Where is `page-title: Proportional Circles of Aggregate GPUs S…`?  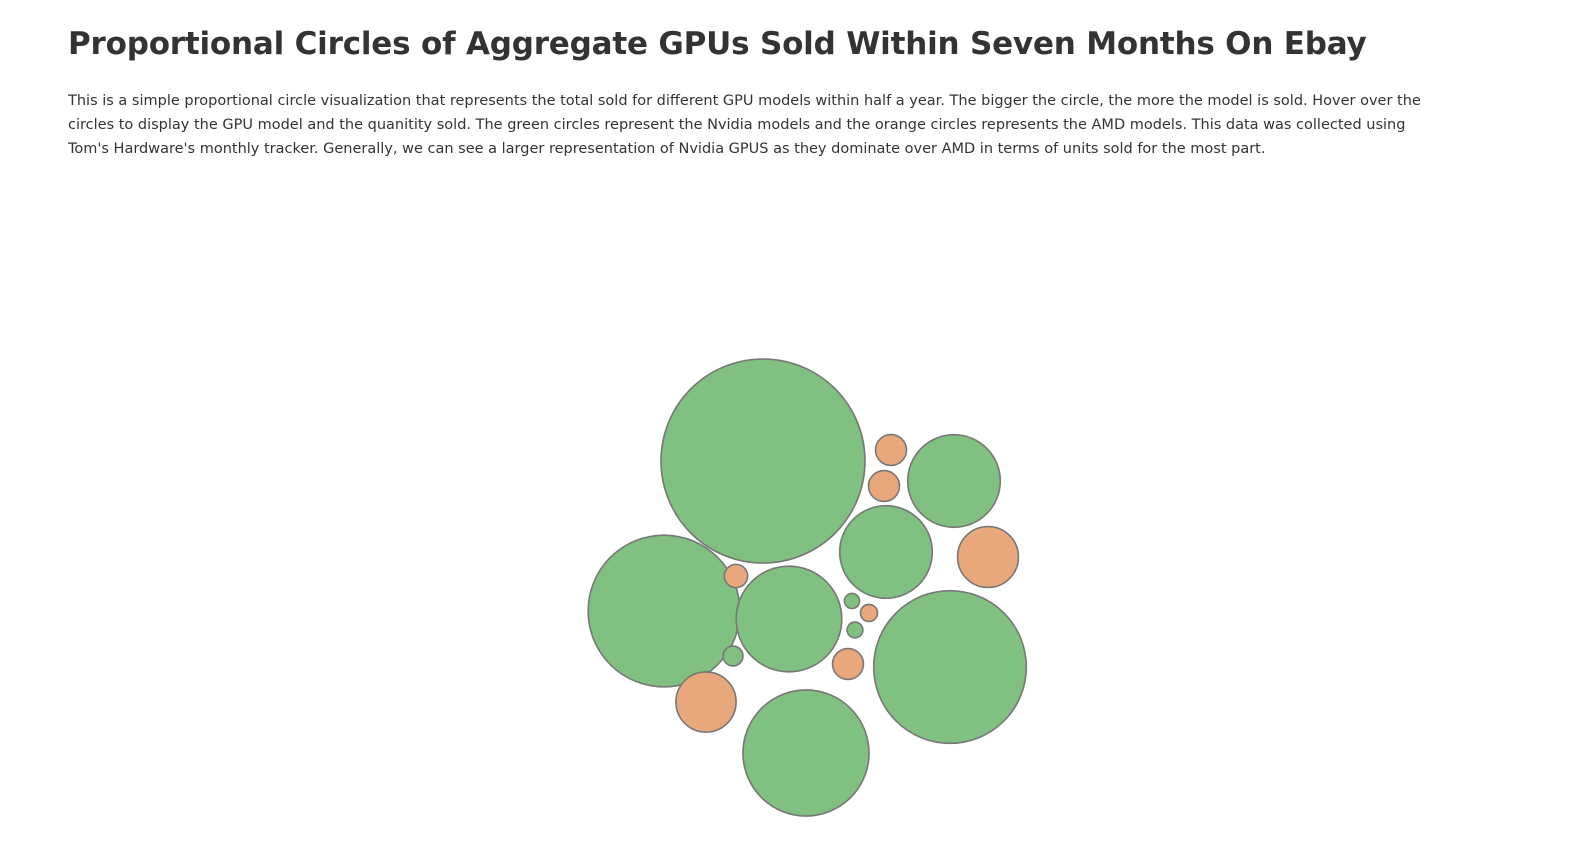
page-title: Proportional Circles of Aggregate GPUs S… is located at coordinates (717, 44).